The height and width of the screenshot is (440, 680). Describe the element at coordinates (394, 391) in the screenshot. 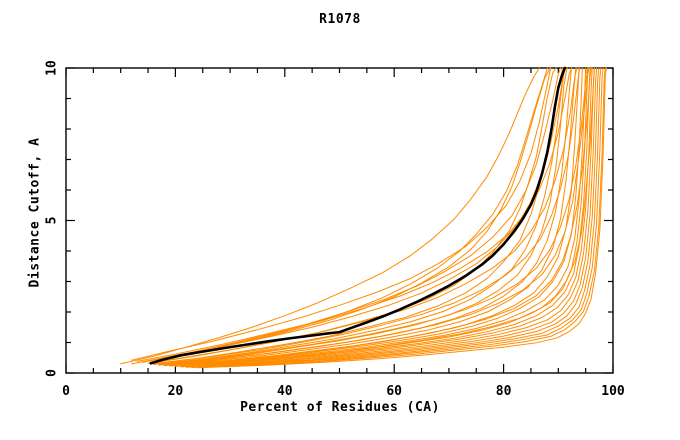

I see `x-tick-label: 60` at that location.